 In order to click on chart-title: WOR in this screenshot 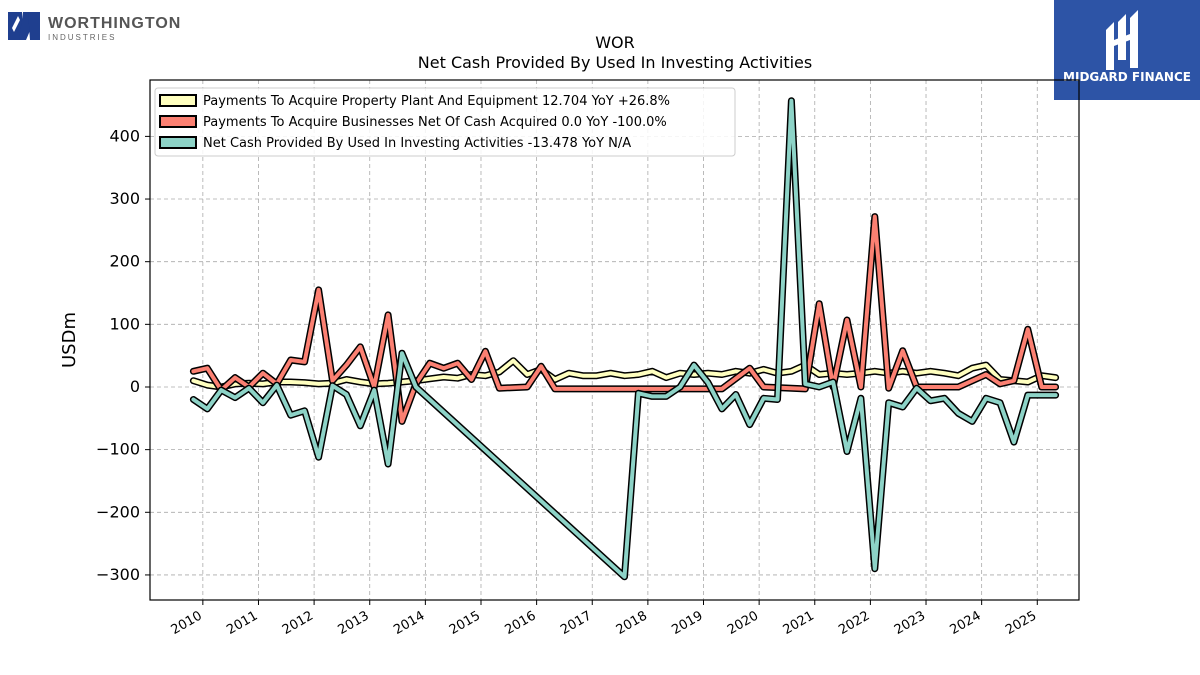, I will do `click(615, 42)`.